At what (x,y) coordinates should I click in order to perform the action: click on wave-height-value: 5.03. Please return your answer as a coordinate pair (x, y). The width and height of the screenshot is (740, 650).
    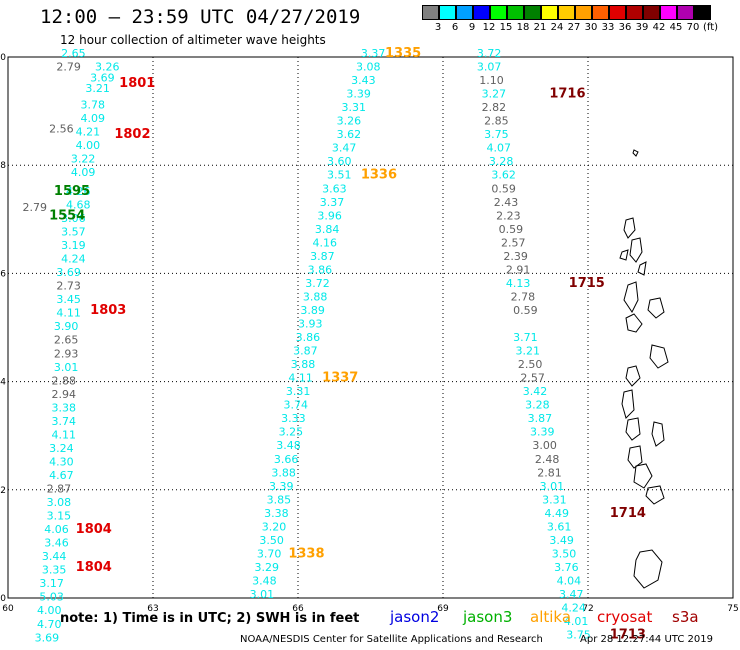
    Looking at the image, I should click on (51, 597).